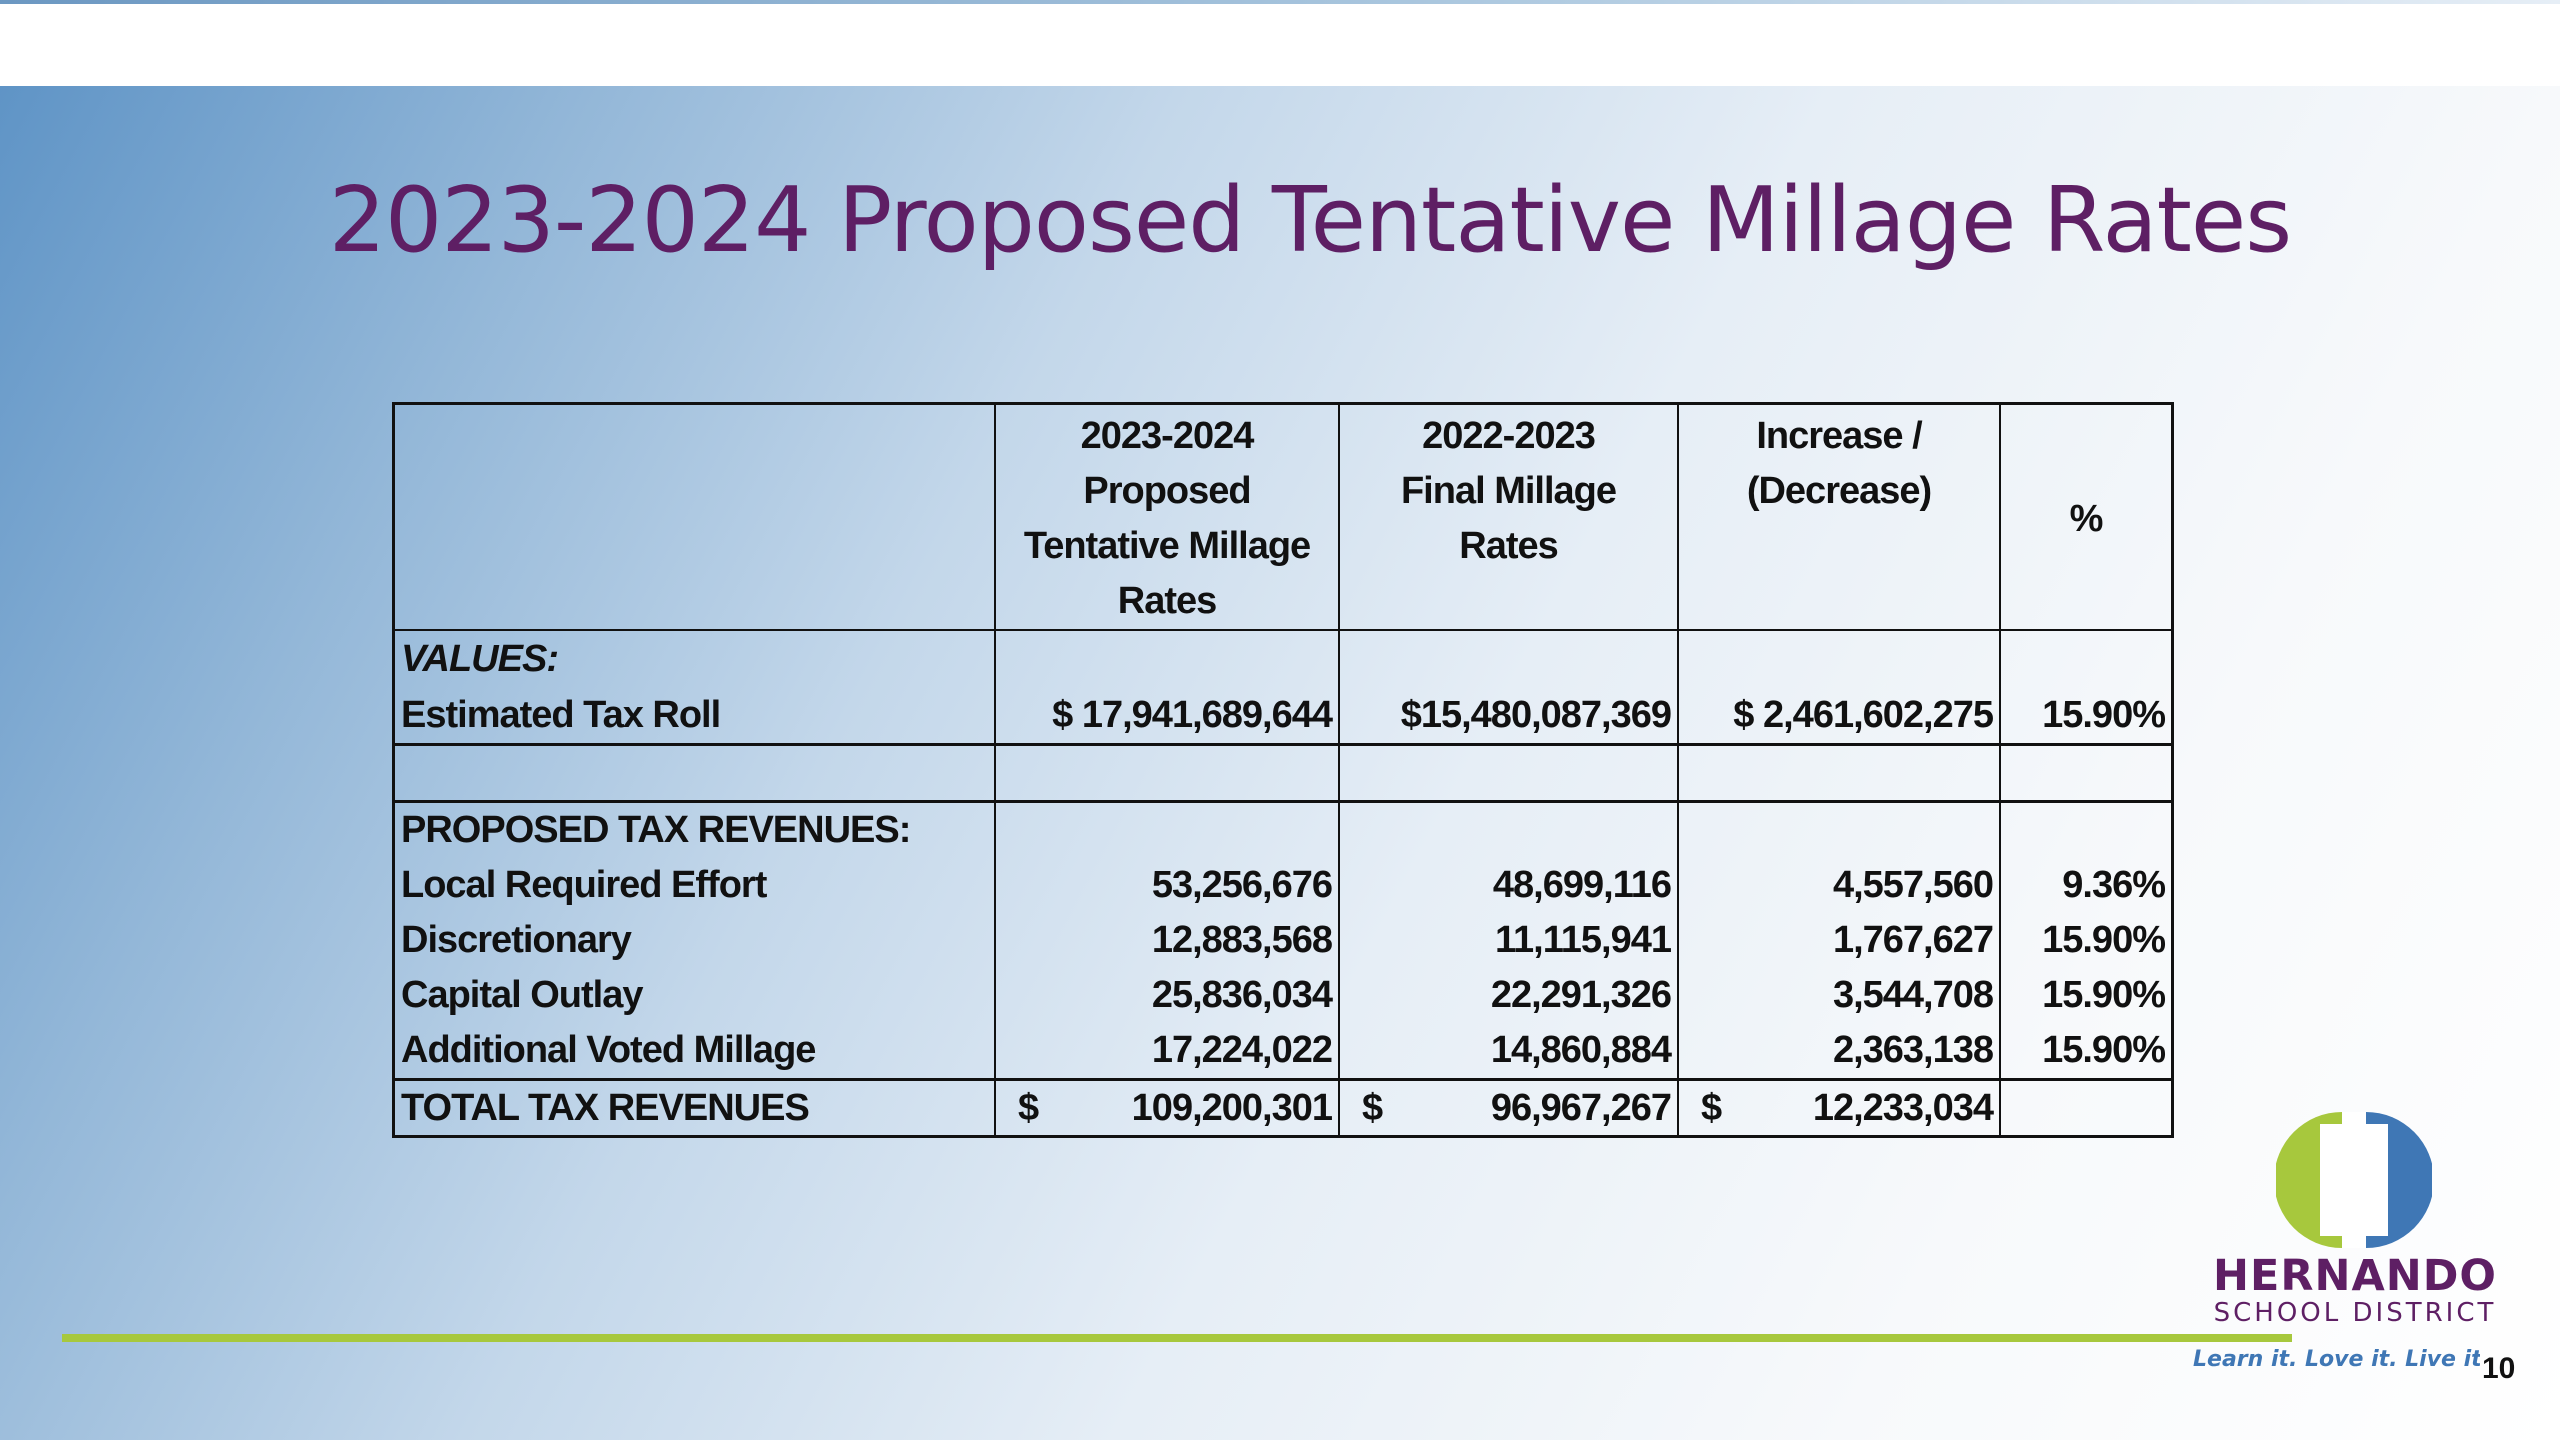  I want to click on cell-percent, so click(2087, 1108).